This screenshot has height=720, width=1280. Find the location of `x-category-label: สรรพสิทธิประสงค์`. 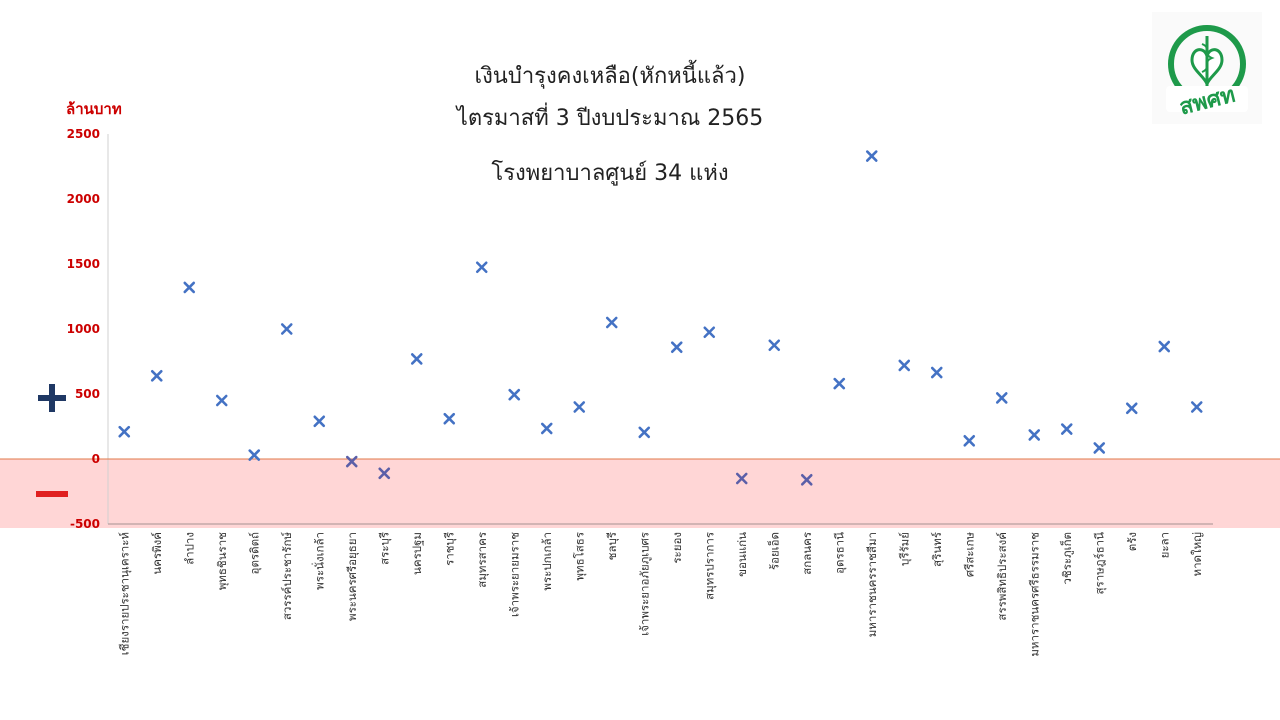

x-category-label: สรรพสิทธิประสงค์ is located at coordinates (1002, 576).